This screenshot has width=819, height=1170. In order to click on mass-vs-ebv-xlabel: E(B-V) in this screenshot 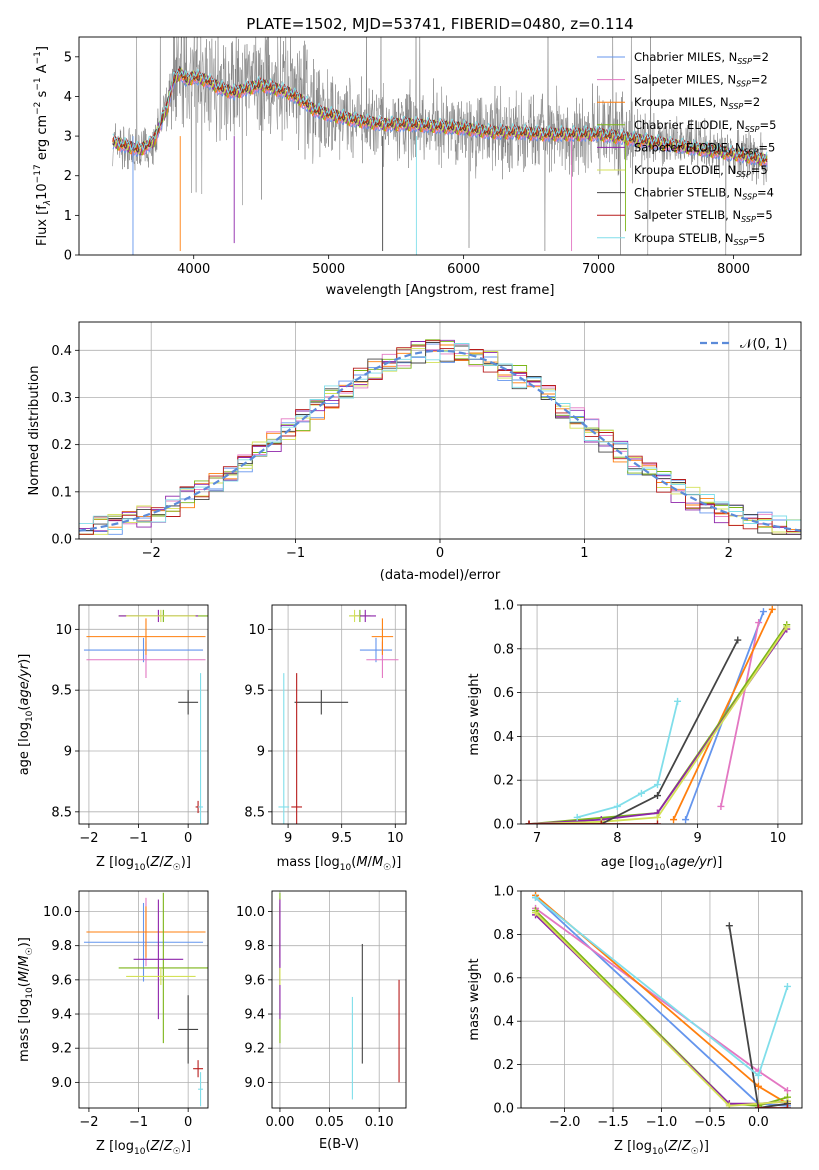, I will do `click(339, 1144)`.